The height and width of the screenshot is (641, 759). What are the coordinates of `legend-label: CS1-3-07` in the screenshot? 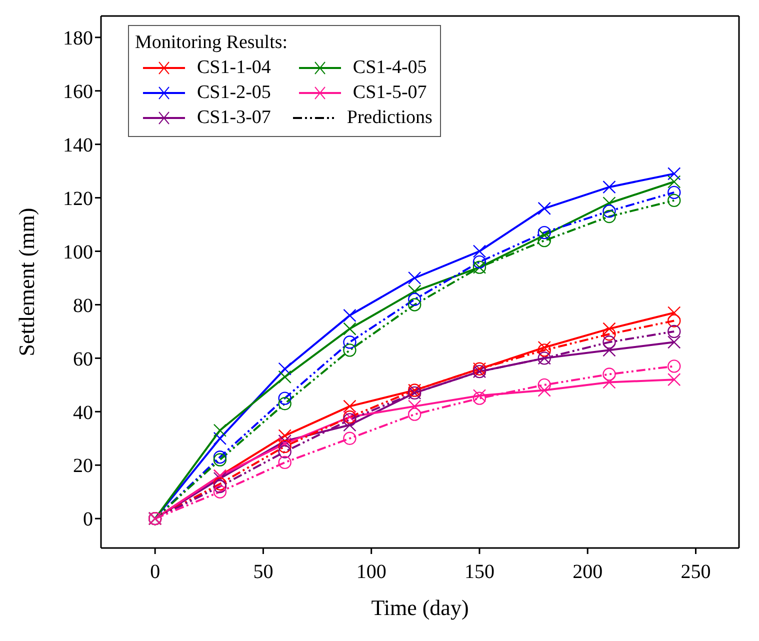 It's located at (234, 118).